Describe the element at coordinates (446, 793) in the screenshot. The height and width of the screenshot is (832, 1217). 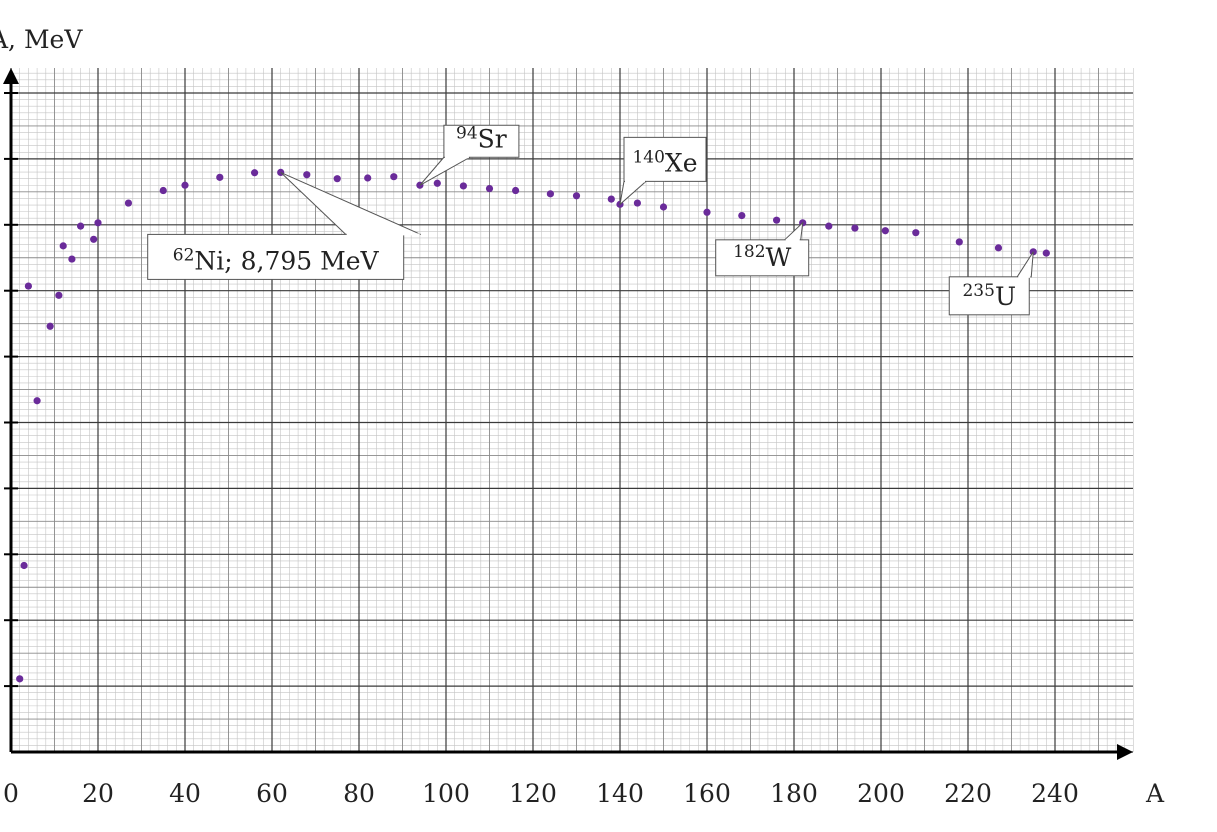
I see `x-tick-label: 100` at that location.